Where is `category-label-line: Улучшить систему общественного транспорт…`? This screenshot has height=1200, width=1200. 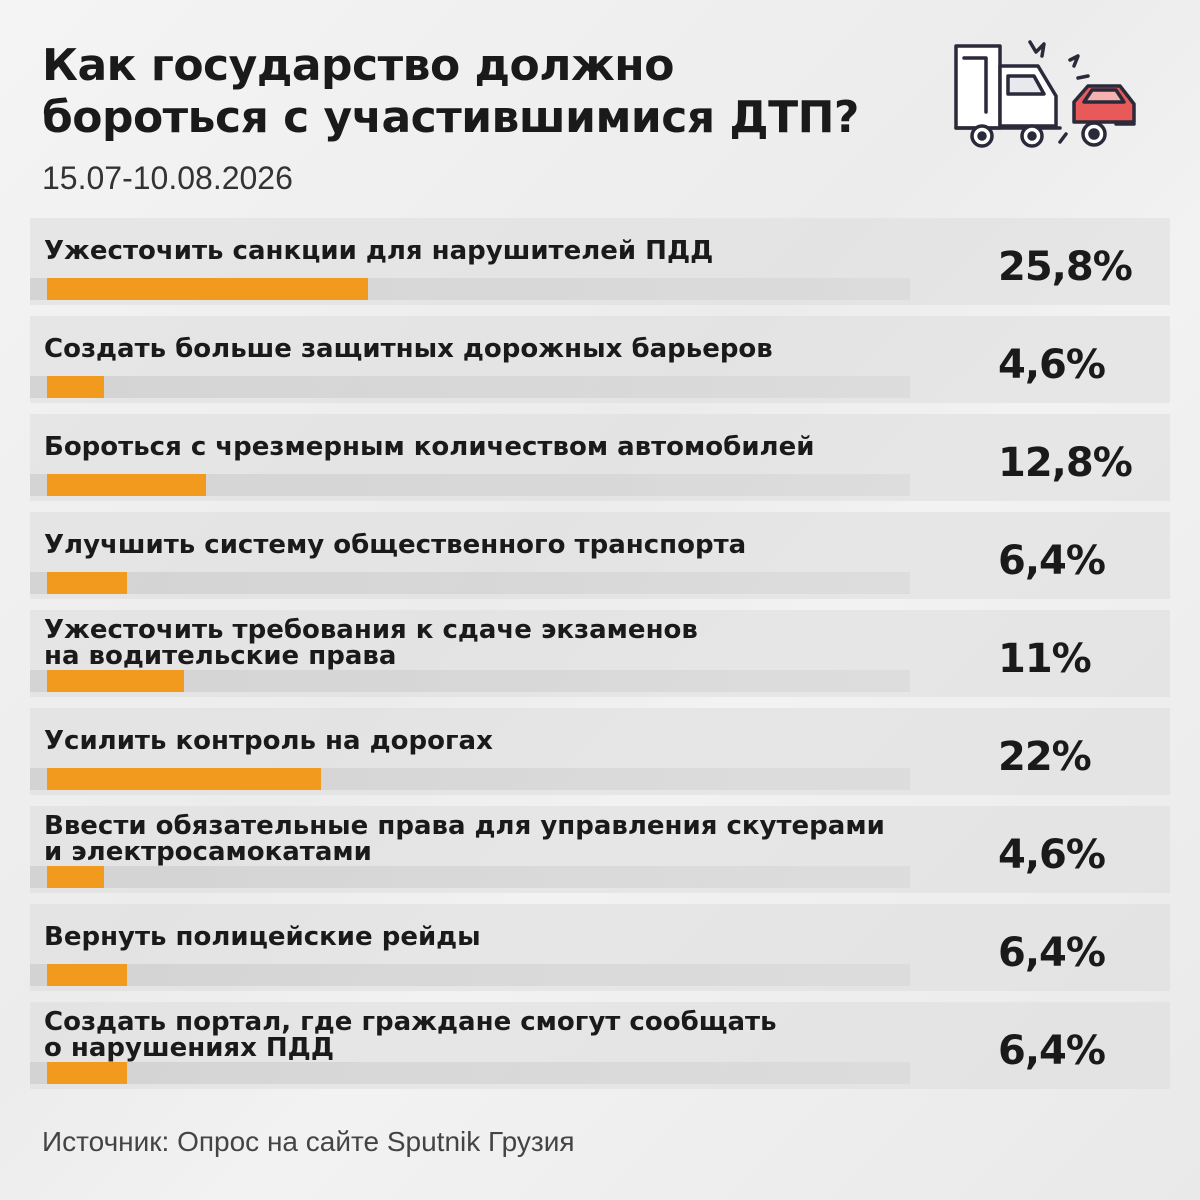 category-label-line: Улучшить систему общественного транспорт… is located at coordinates (395, 545).